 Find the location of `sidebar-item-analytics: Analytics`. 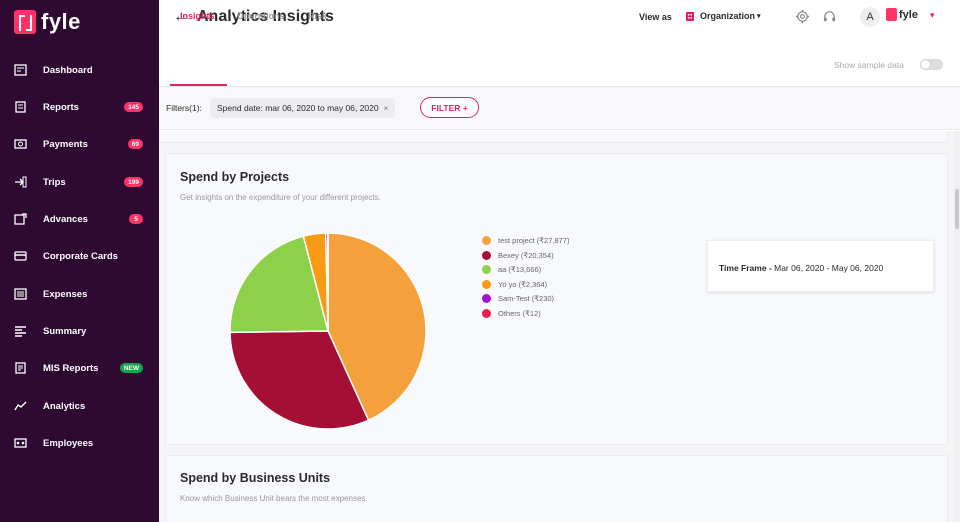

sidebar-item-analytics: Analytics is located at coordinates (79, 406).